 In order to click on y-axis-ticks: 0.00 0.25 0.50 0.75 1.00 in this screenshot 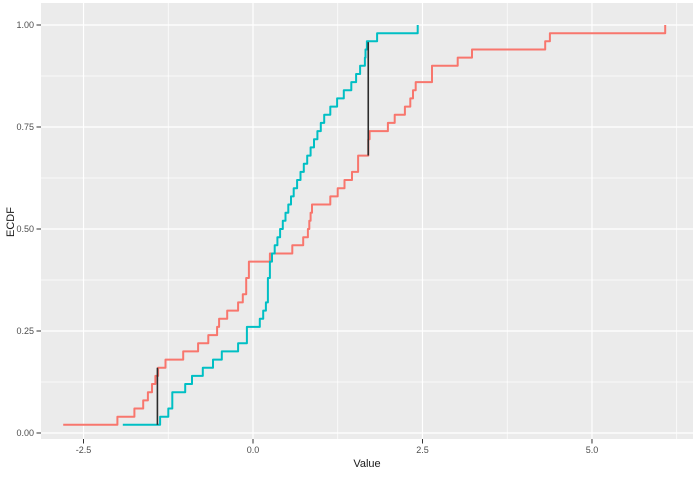, I will do `click(28, 229)`.